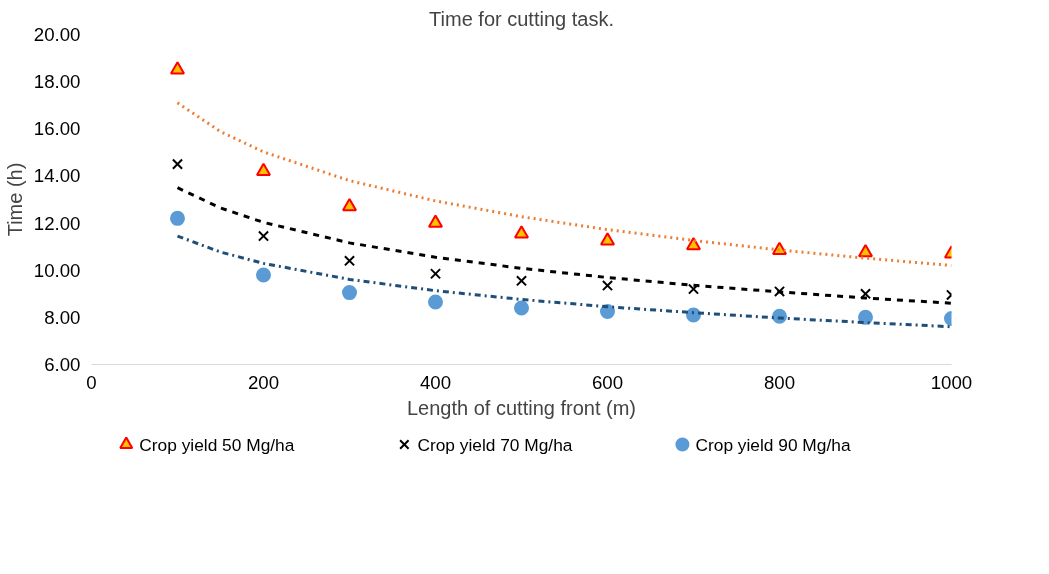 This screenshot has width=1049, height=574. Describe the element at coordinates (607, 382) in the screenshot. I see `x-tick-label: 600` at that location.